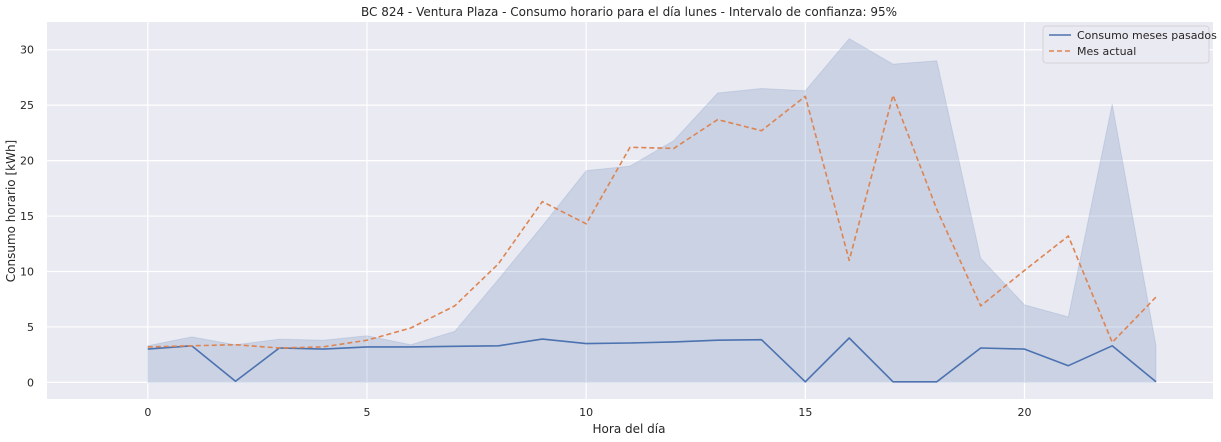  I want to click on legend-box, so click(1126, 44).